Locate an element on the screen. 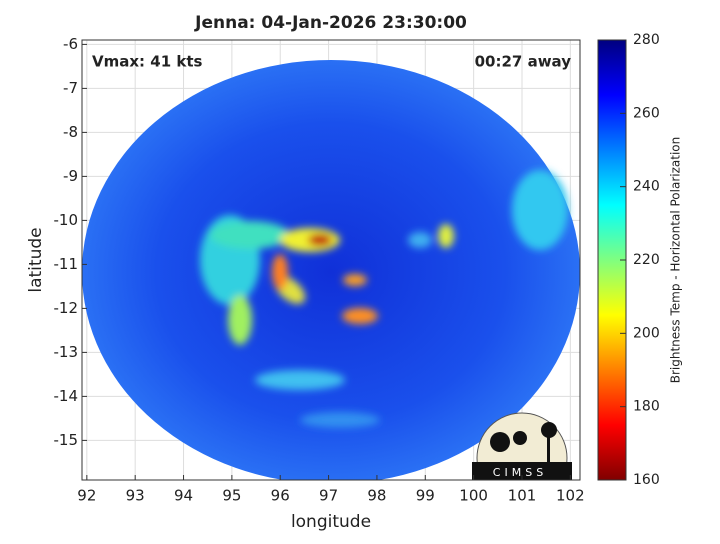 This screenshot has width=720, height=544. colorbar-tick-label: 240 is located at coordinates (646, 187).